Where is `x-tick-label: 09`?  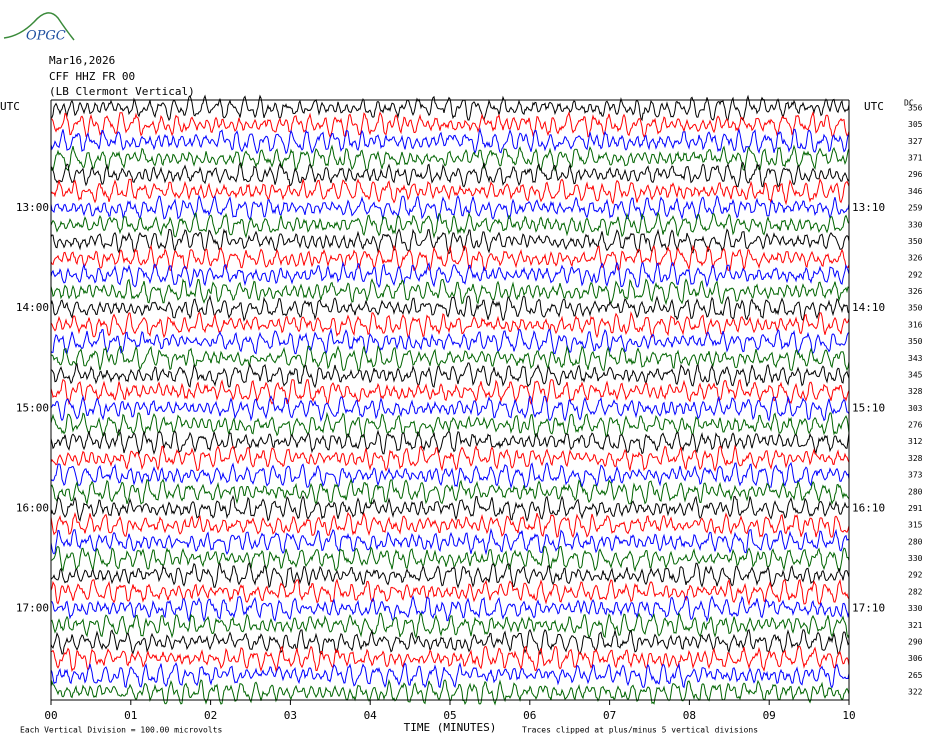
x-tick-label: 09 is located at coordinates (769, 715).